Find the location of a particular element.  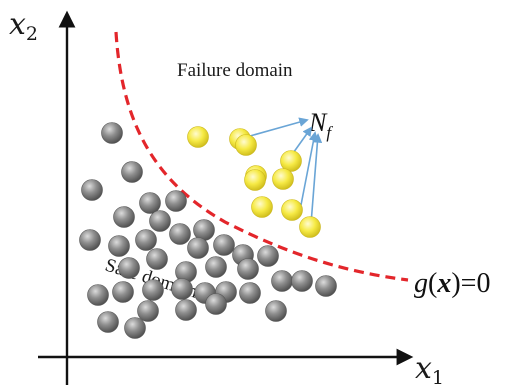

limit-state-equation: g(x)=0 is located at coordinates (452, 283).